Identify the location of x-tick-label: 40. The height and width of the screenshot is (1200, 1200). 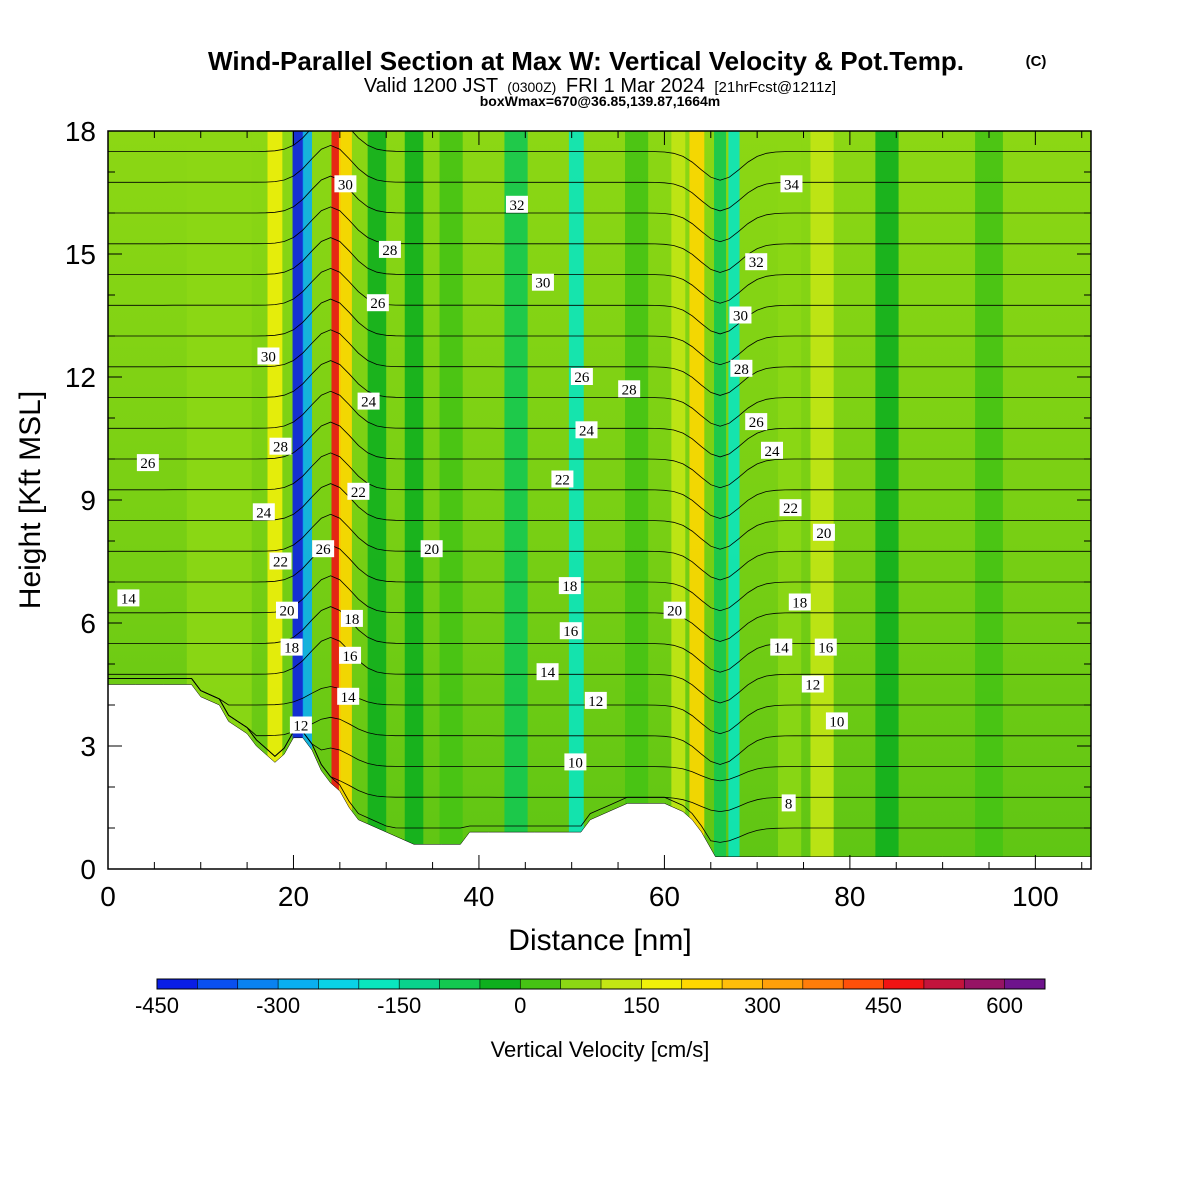
(478, 896).